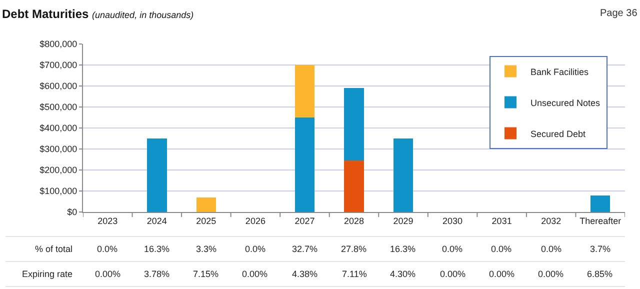 The image size is (640, 289). What do you see at coordinates (560, 71) in the screenshot?
I see `legend-label: Bank Facilities` at bounding box center [560, 71].